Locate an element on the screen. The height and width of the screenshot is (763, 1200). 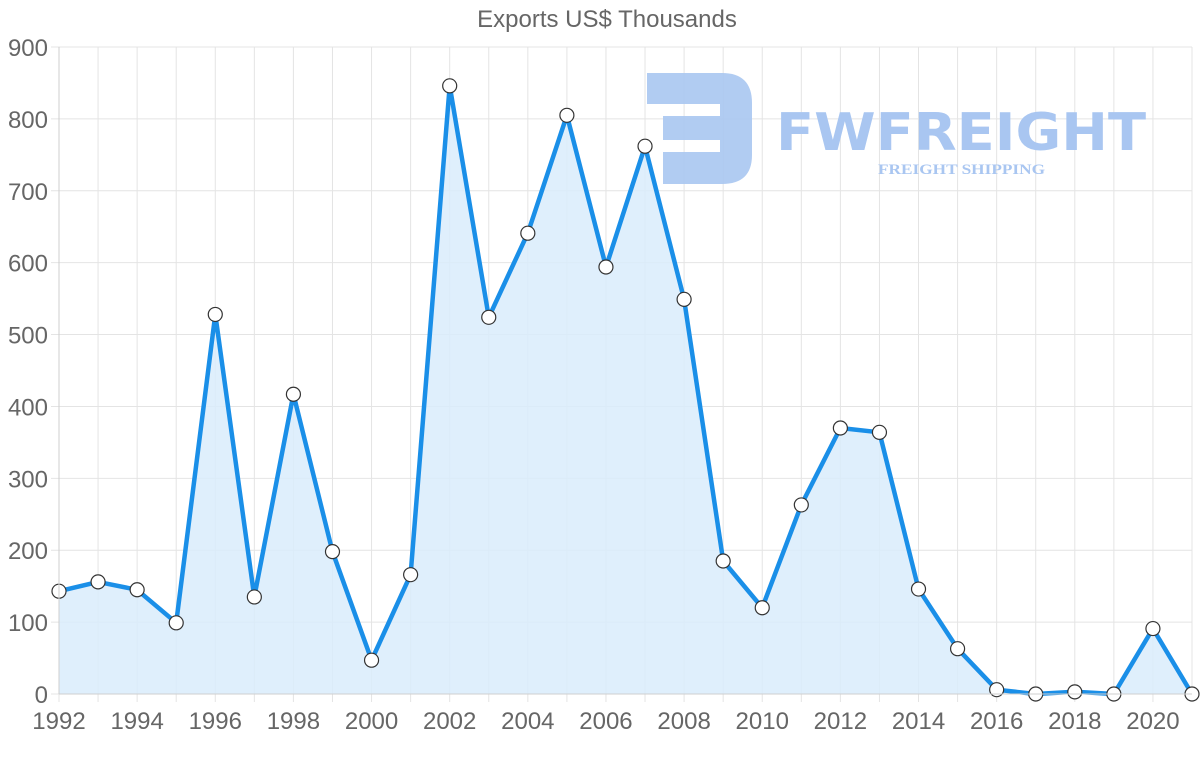
x-tick-label: 1998 is located at coordinates (293, 721).